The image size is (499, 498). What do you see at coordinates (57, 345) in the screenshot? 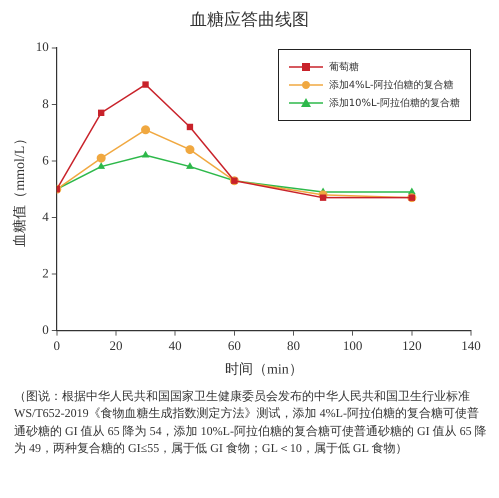
I see `x-tick-label: 0` at bounding box center [57, 345].